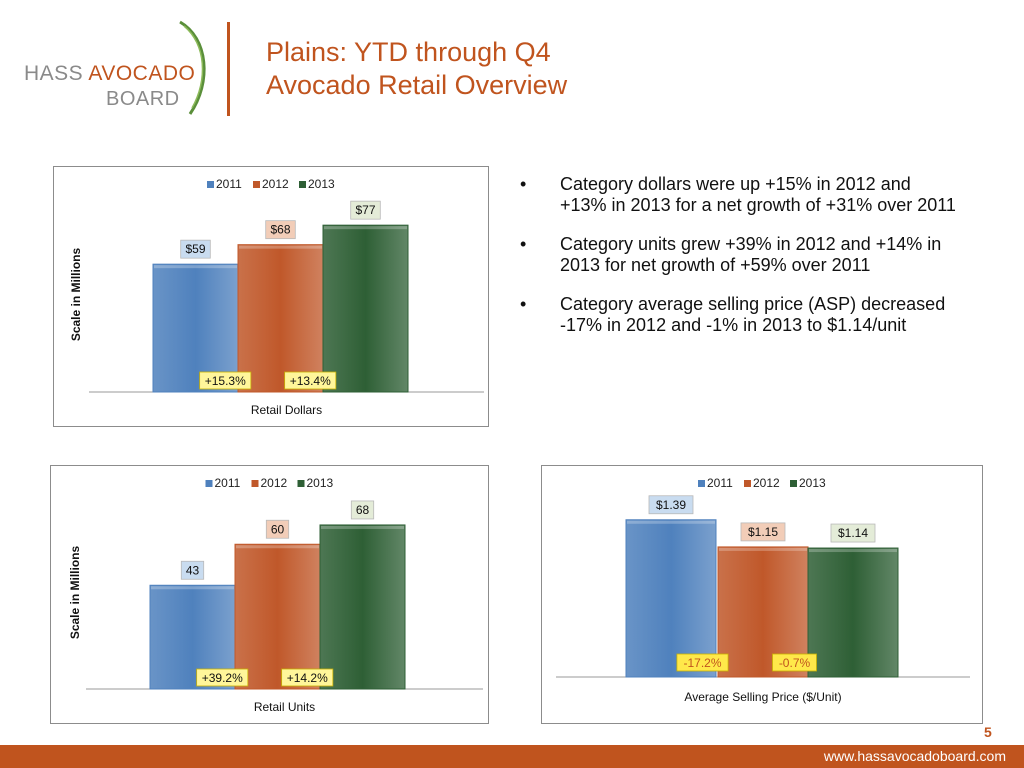 The width and height of the screenshot is (1024, 768). I want to click on growth-label-1: +13.4%, so click(310, 381).